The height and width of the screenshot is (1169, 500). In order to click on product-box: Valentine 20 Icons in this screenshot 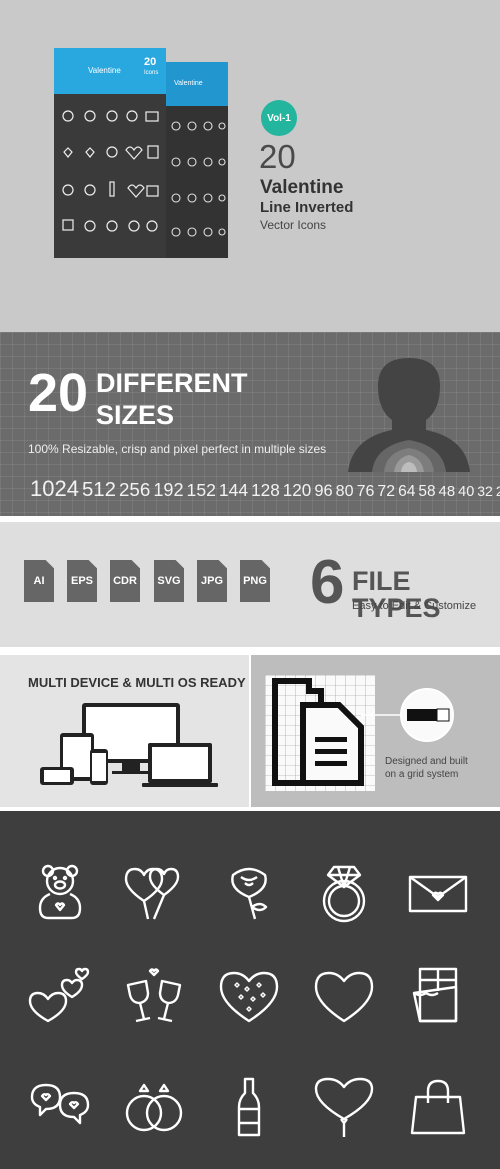, I will do `click(110, 153)`.